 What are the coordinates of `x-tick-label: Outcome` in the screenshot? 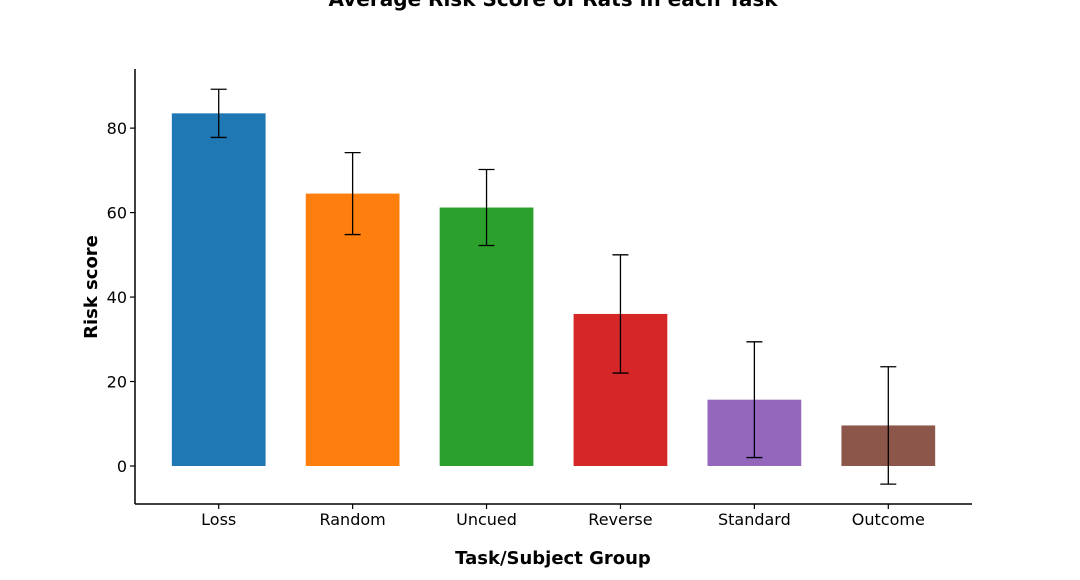 It's located at (888, 519).